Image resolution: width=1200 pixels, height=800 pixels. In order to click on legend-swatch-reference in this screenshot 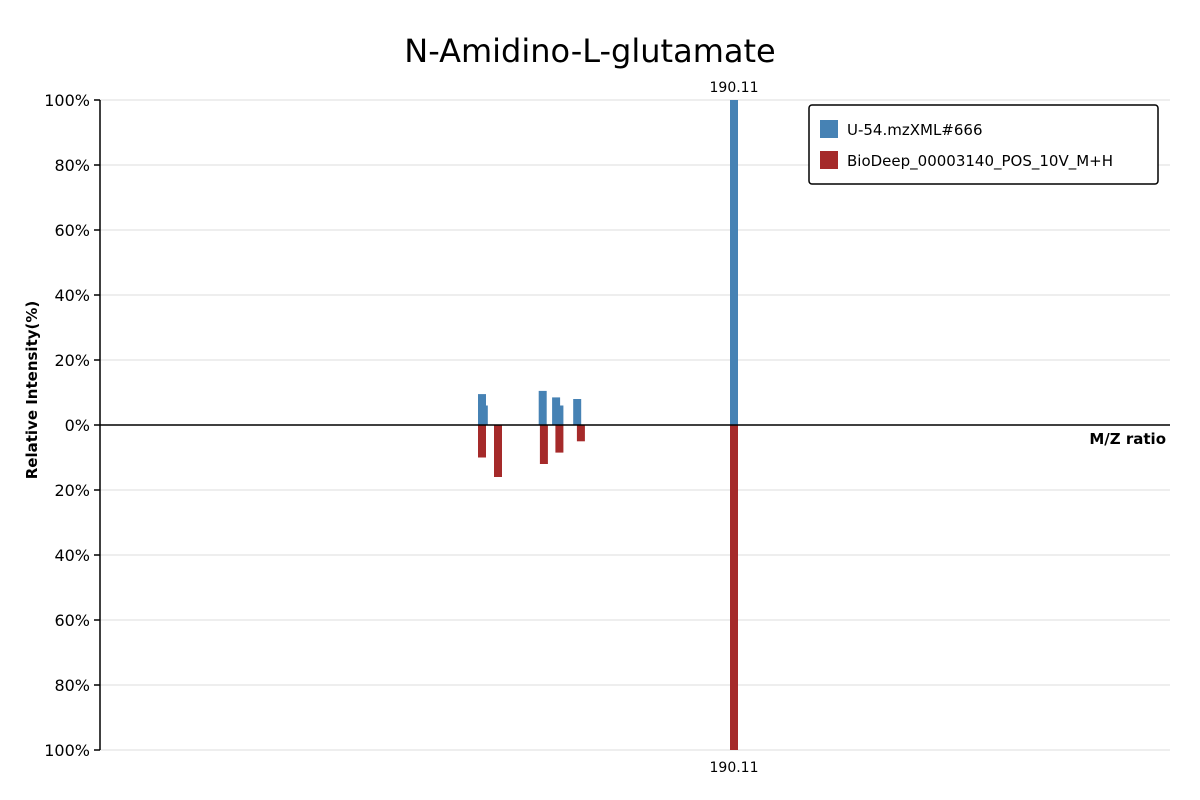, I will do `click(829, 160)`.